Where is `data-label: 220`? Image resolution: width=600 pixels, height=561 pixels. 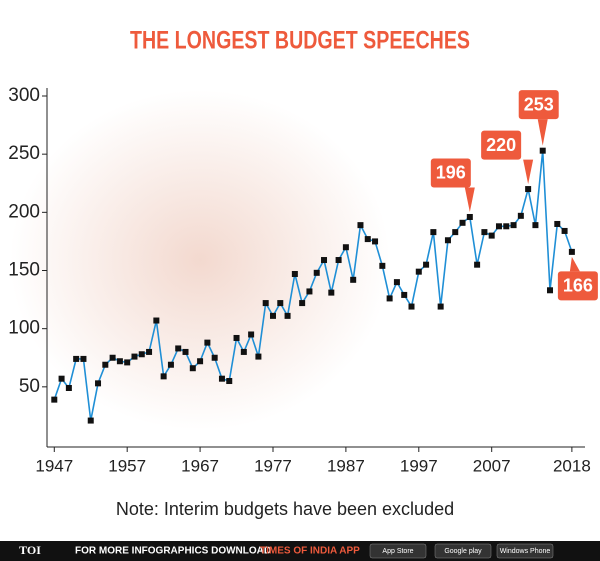 data-label: 220 is located at coordinates (501, 145).